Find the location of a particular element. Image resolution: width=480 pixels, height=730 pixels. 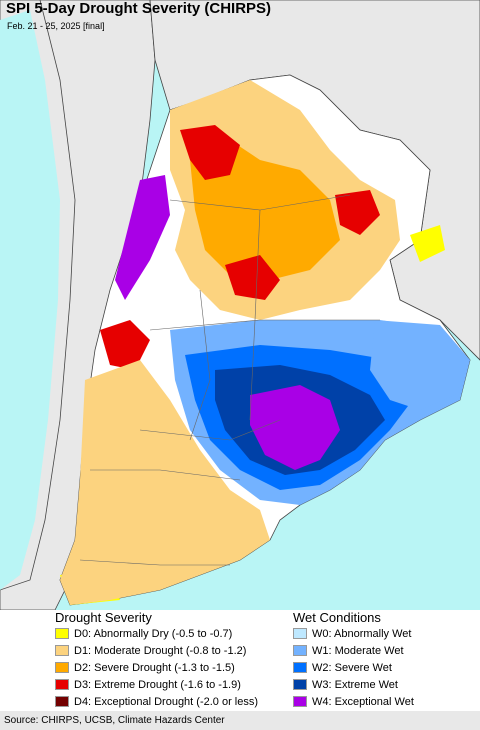

legend-label-d3: D3: Extreme Drought (-1.6 to -1.9) is located at coordinates (157, 685).